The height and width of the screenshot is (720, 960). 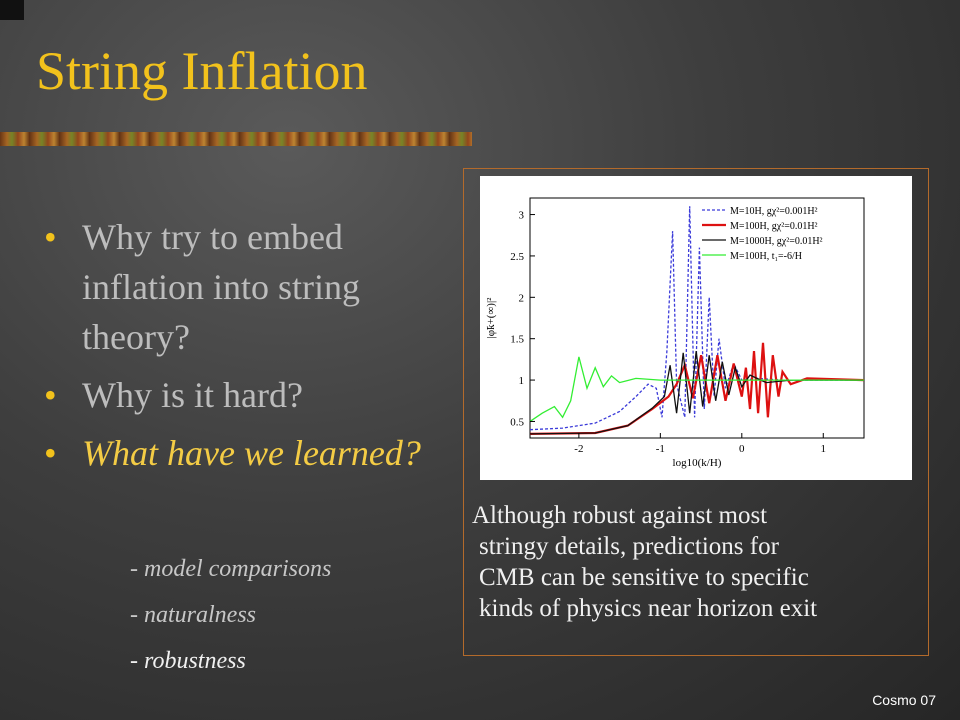 I want to click on caption-line: Although robust against most, so click(x=620, y=515).